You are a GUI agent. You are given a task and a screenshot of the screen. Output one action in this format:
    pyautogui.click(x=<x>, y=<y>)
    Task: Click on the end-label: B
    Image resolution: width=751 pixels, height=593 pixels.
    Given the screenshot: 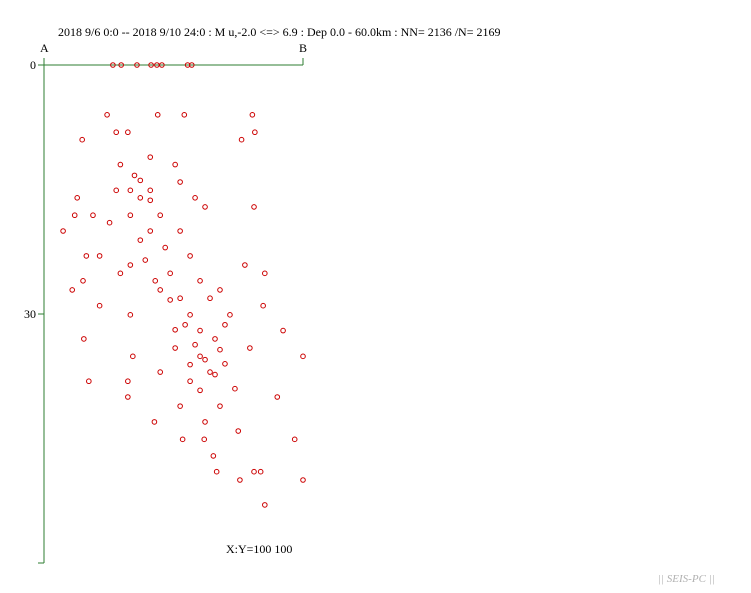 What is the action you would take?
    pyautogui.click(x=303, y=48)
    